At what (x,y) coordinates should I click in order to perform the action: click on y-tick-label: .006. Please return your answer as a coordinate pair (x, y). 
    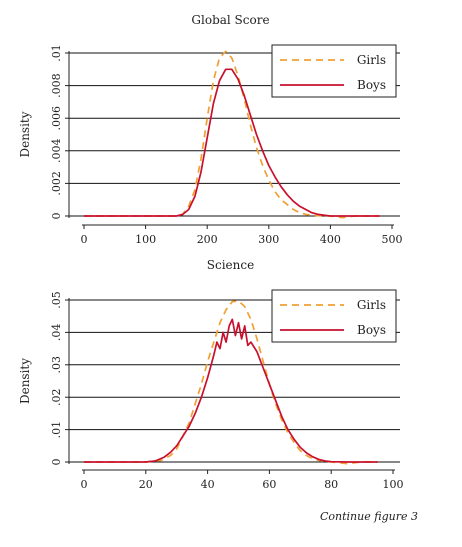
    Looking at the image, I should click on (56, 118).